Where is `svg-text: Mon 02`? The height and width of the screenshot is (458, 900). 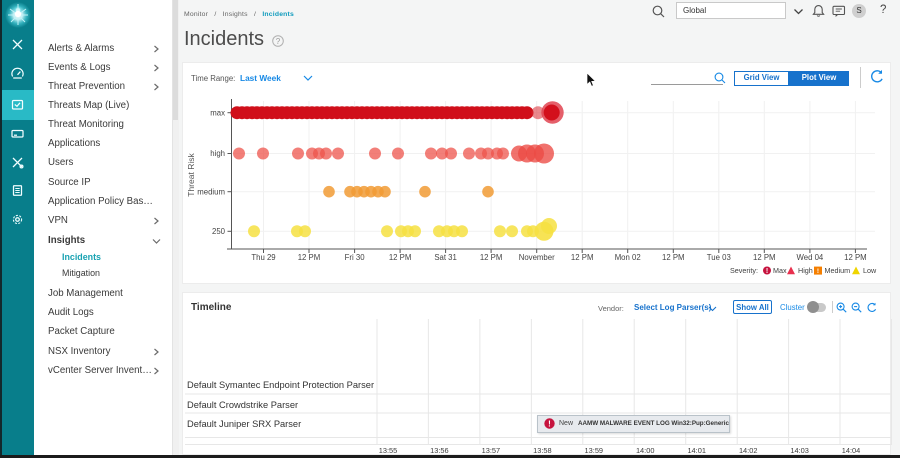
svg-text: Mon 02 is located at coordinates (628, 257).